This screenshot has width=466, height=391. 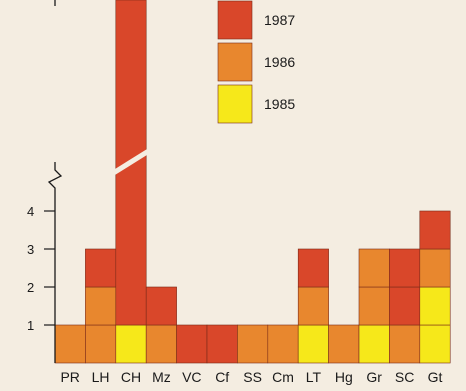 I want to click on legend-label-1985: 1985, so click(x=279, y=104).